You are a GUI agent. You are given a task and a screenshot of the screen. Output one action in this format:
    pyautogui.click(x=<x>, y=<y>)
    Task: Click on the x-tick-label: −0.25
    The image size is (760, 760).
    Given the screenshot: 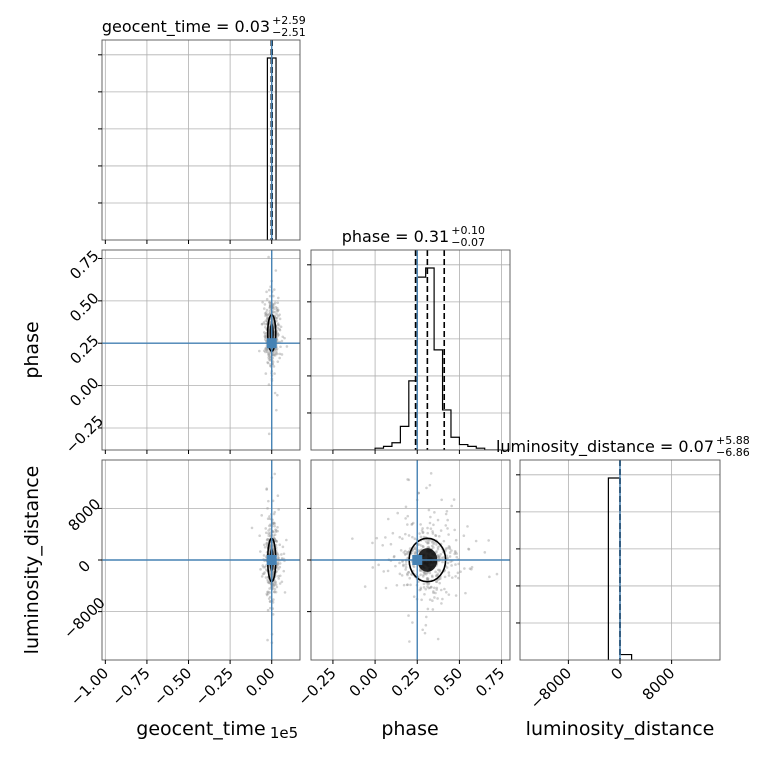 What is the action you would take?
    pyautogui.click(x=317, y=686)
    